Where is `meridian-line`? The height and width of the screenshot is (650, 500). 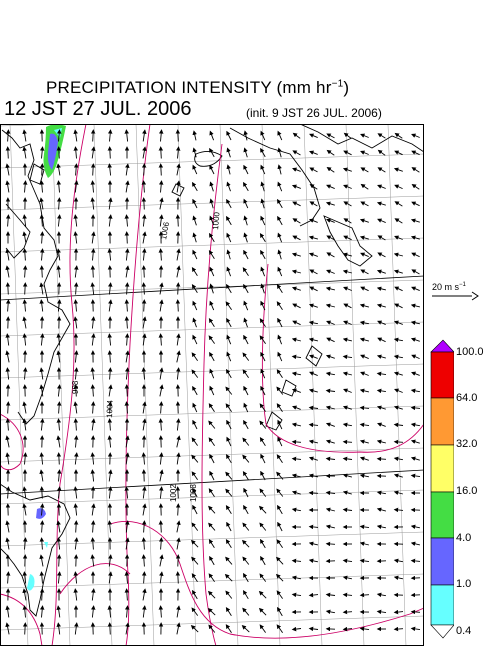 meridian-line is located at coordinates (313, 385).